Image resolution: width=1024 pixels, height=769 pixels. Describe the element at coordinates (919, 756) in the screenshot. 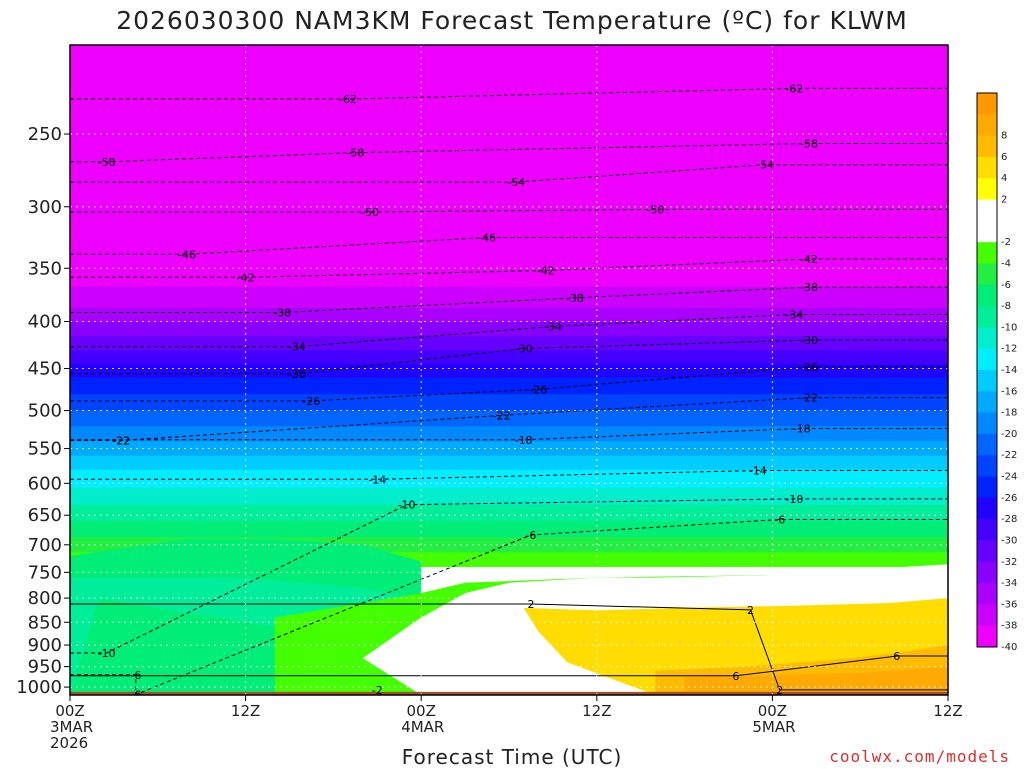

I see `site-credit: coolwx.com/models` at that location.